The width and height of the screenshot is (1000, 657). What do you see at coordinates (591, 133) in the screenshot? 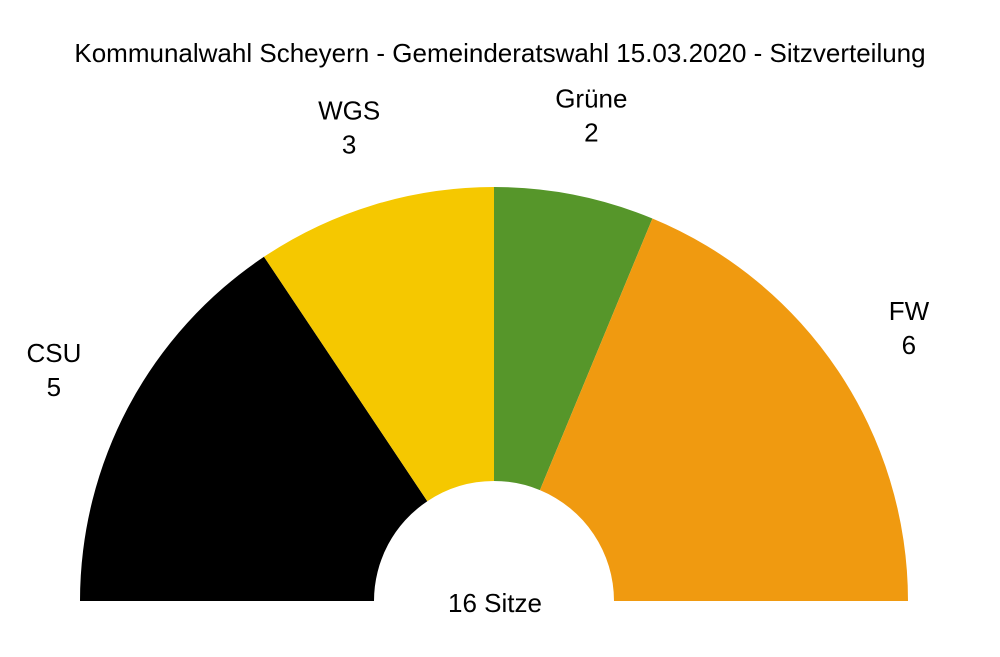
I see `seat-count-grüne: 2` at bounding box center [591, 133].